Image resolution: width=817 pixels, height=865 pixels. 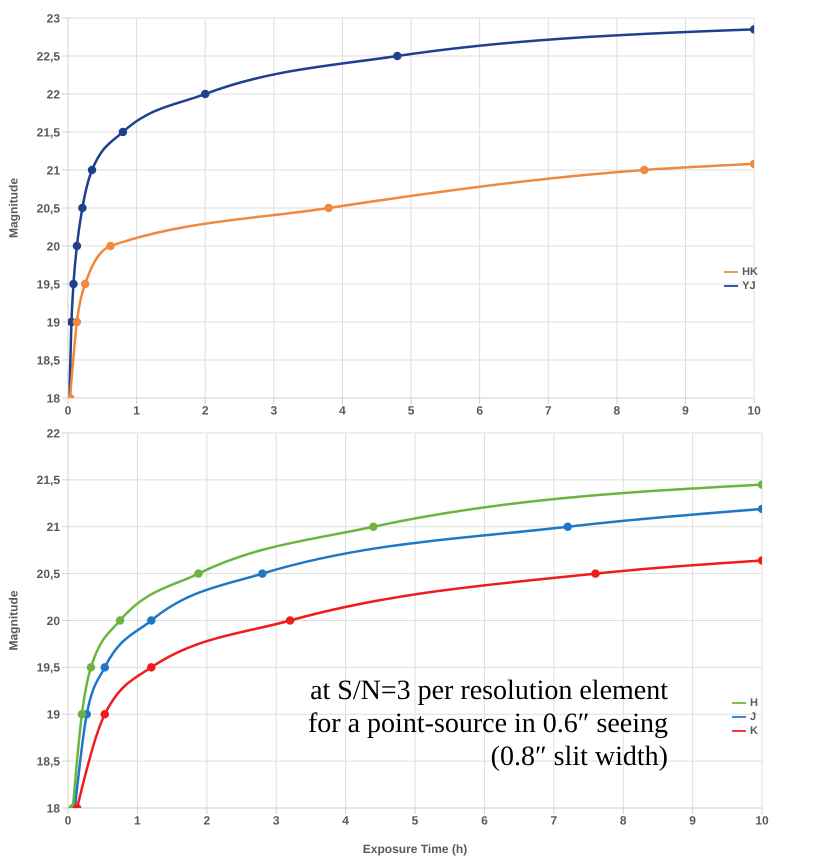 What do you see at coordinates (749, 286) in the screenshot?
I see `legend-label: YJ` at bounding box center [749, 286].